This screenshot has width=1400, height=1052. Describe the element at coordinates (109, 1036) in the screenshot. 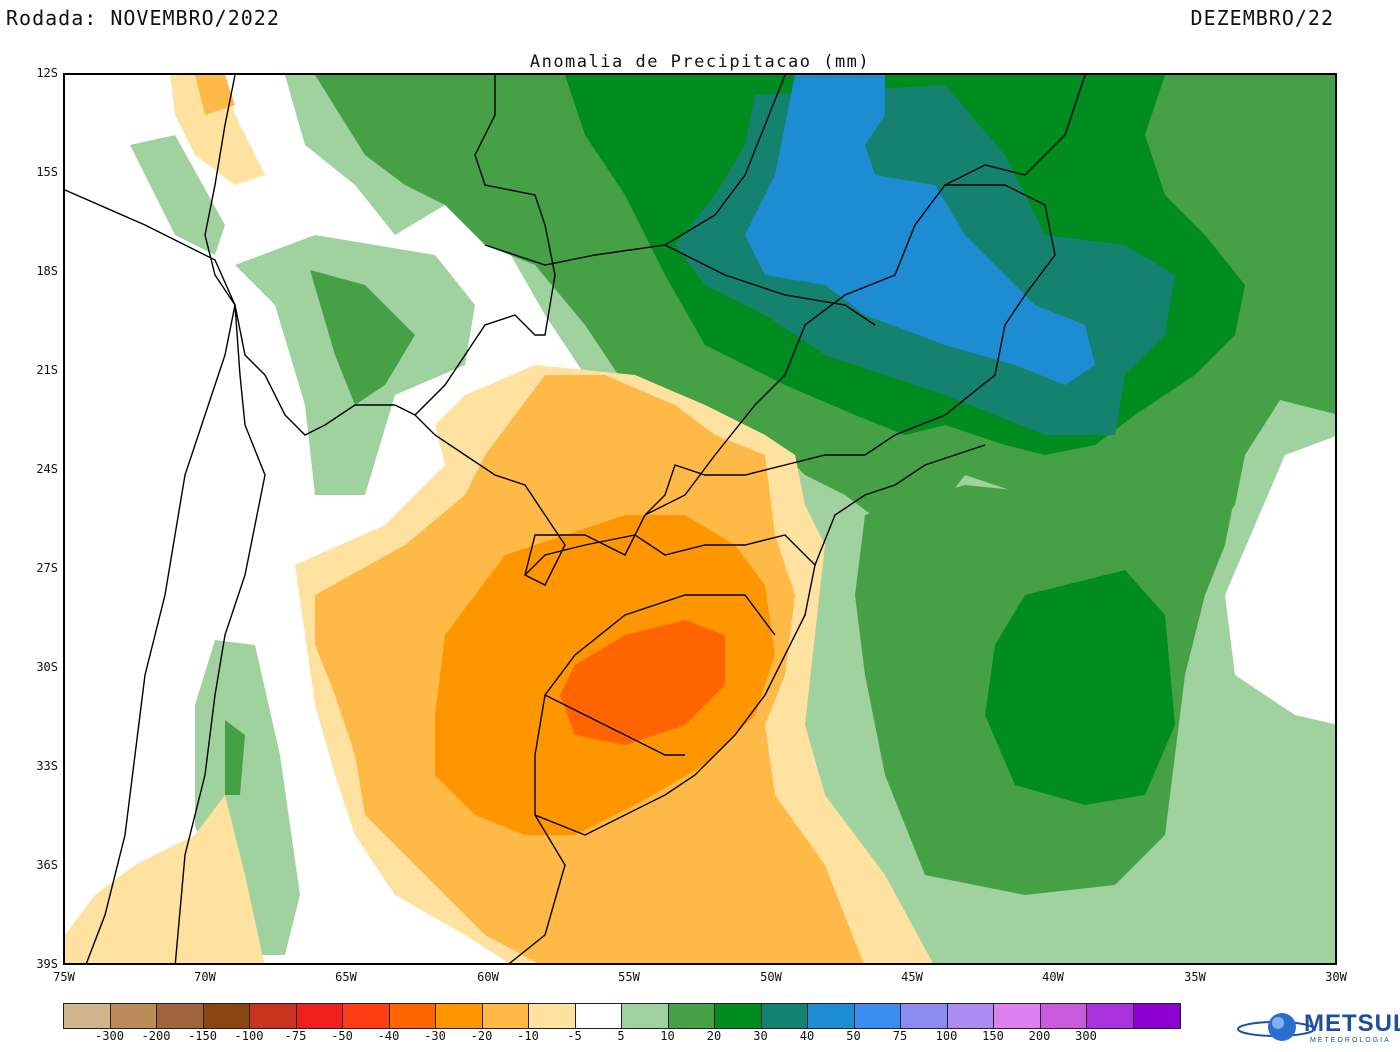

I see `colorbar-label: -300` at that location.